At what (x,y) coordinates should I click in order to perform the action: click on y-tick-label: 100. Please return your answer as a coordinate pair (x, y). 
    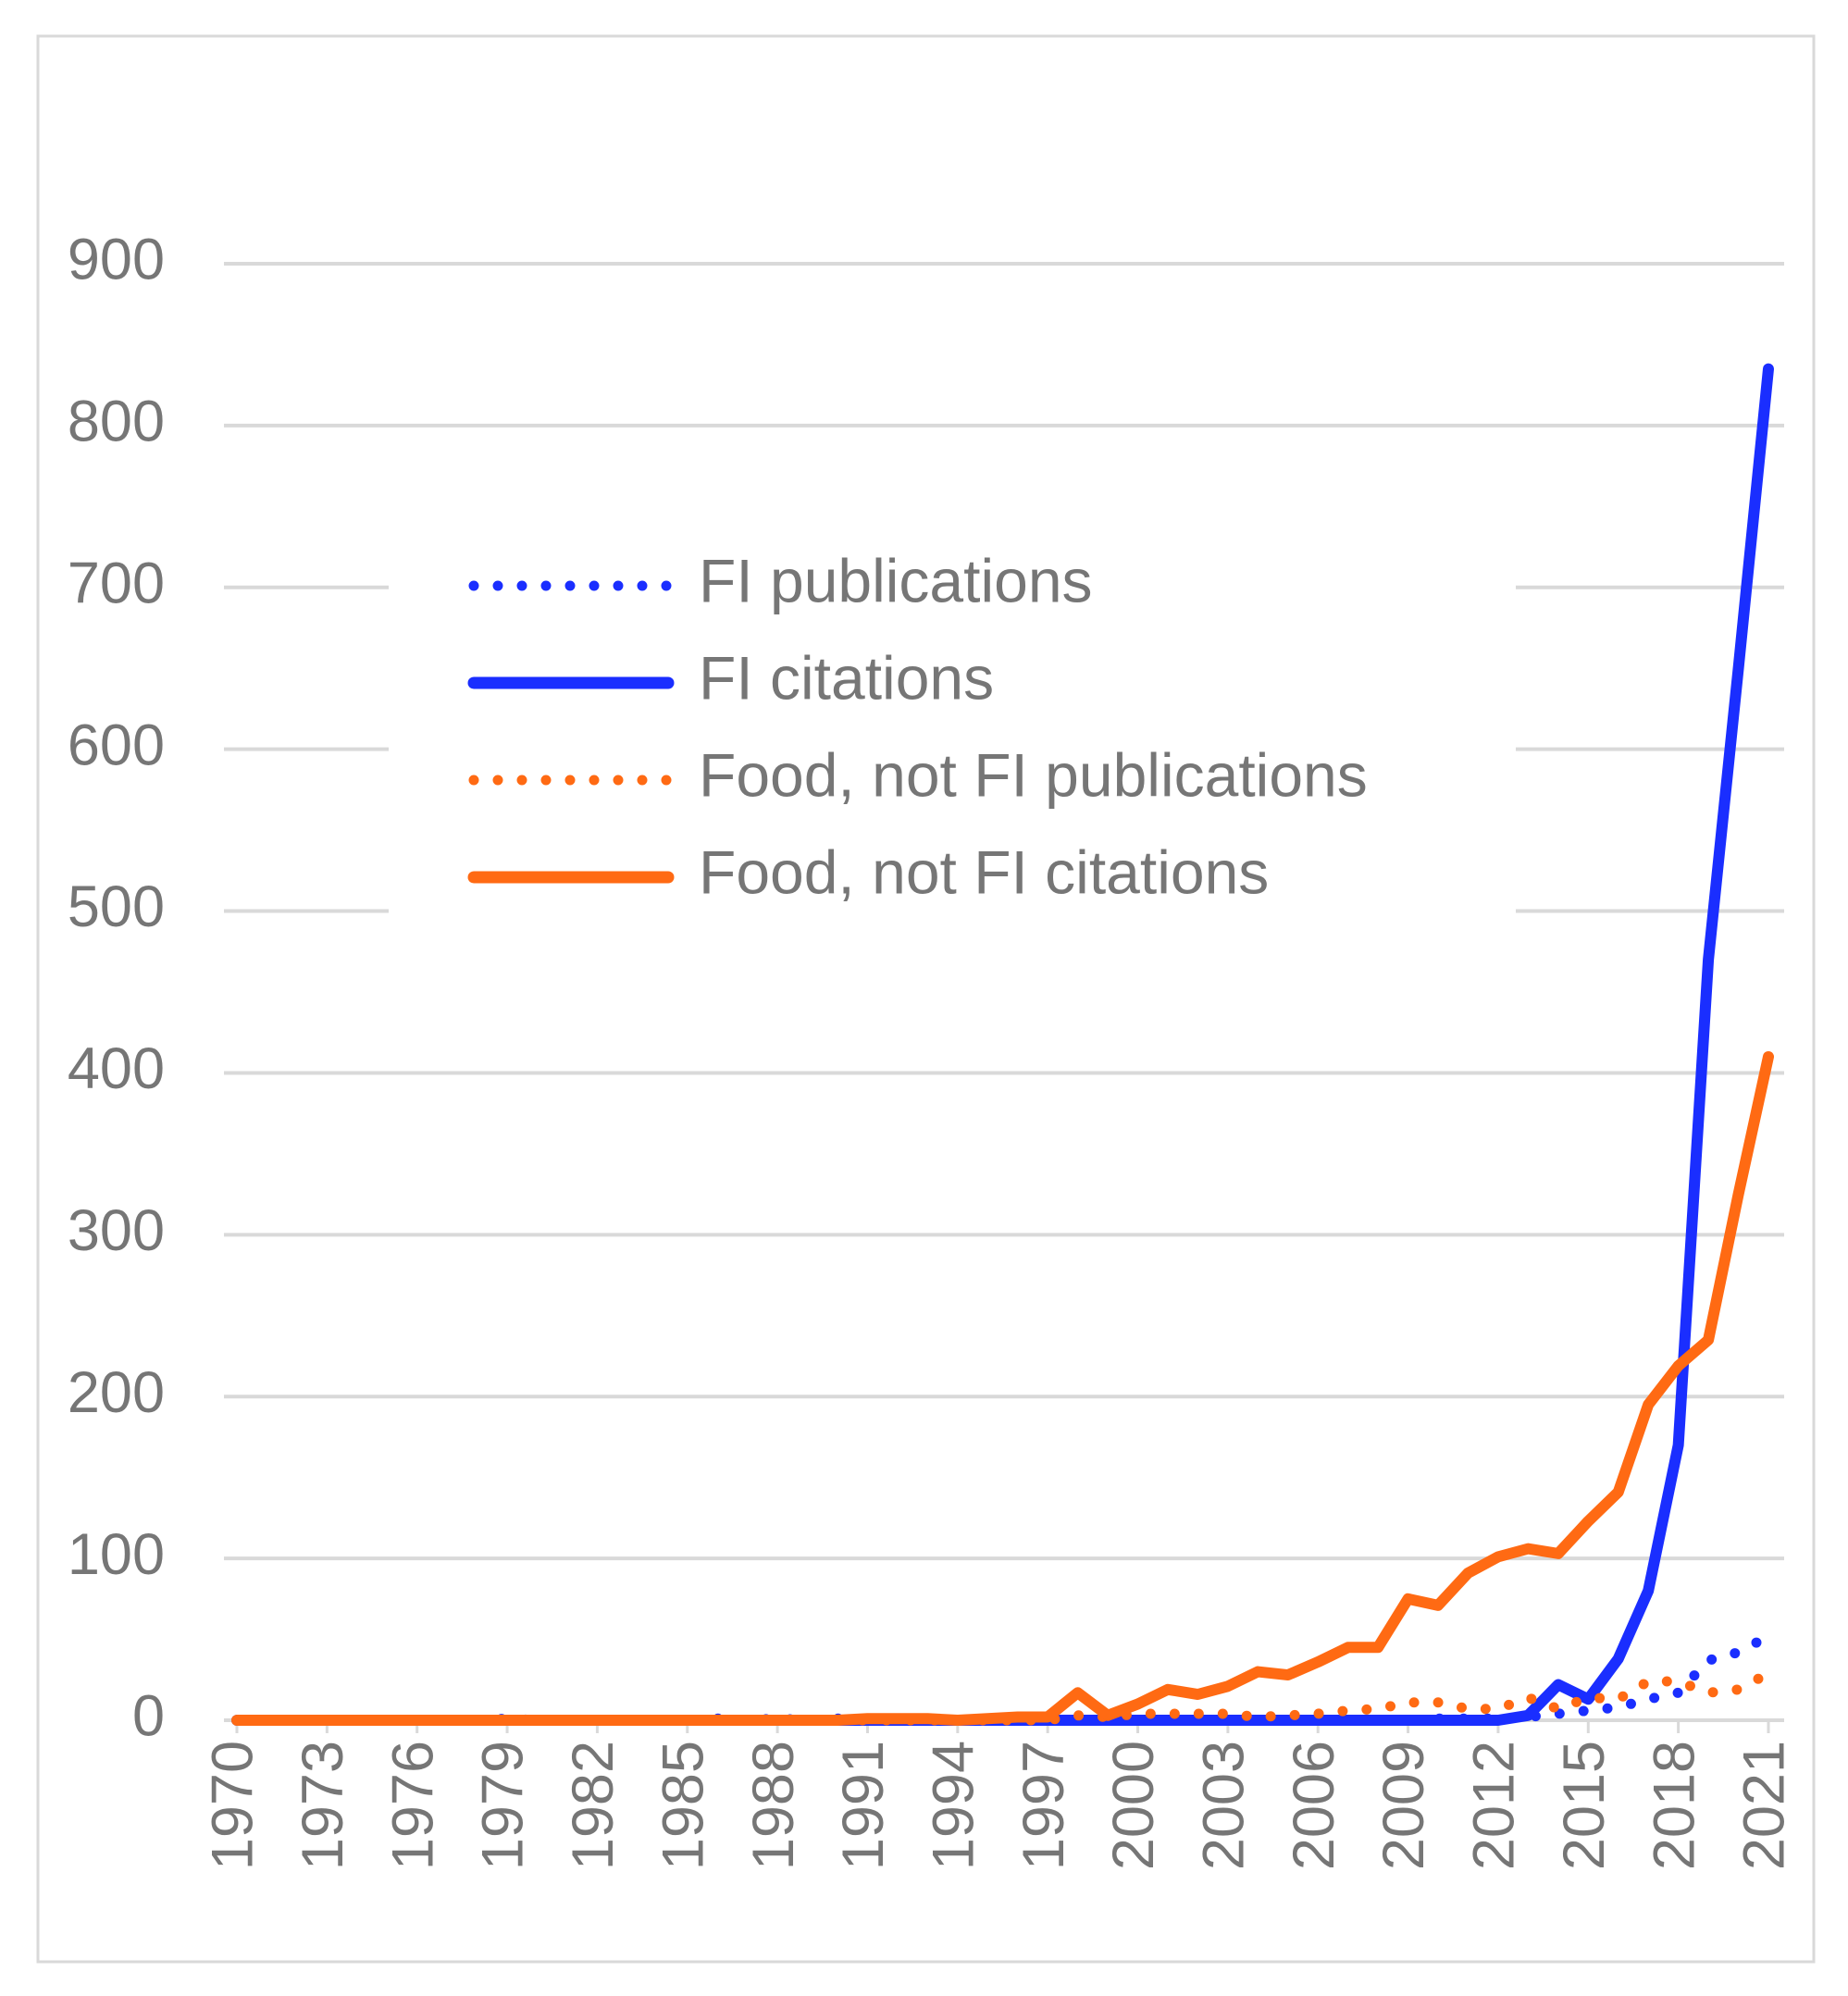
    Looking at the image, I should click on (116, 1554).